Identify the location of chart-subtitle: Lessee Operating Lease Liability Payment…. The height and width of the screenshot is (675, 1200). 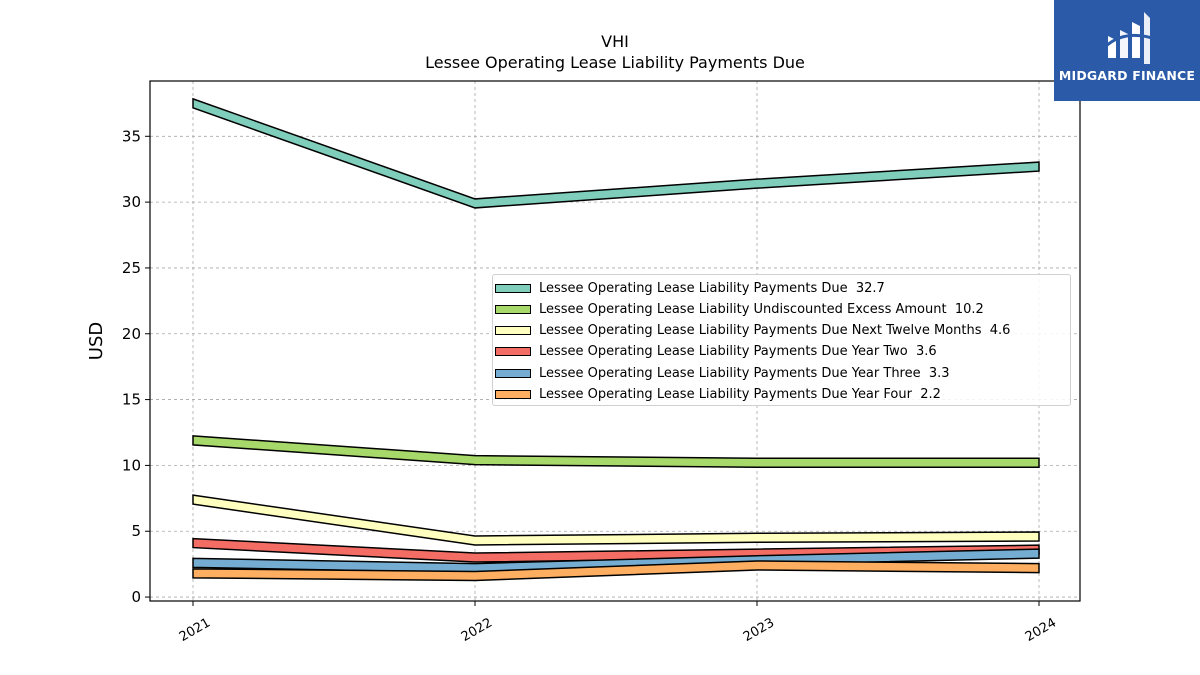
(615, 62).